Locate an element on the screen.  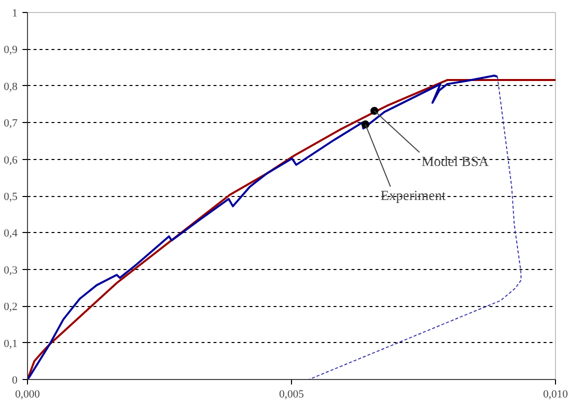
annotation: Experiment is located at coordinates (413, 196).